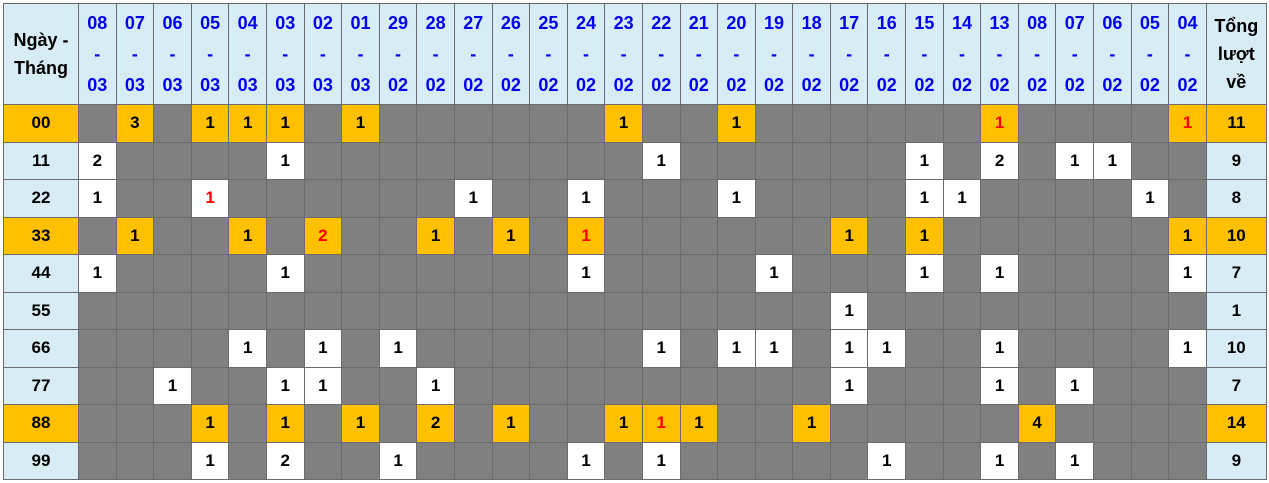 The width and height of the screenshot is (1269, 483). Describe the element at coordinates (473, 54) in the screenshot. I see `date-header: 27 - 02` at that location.